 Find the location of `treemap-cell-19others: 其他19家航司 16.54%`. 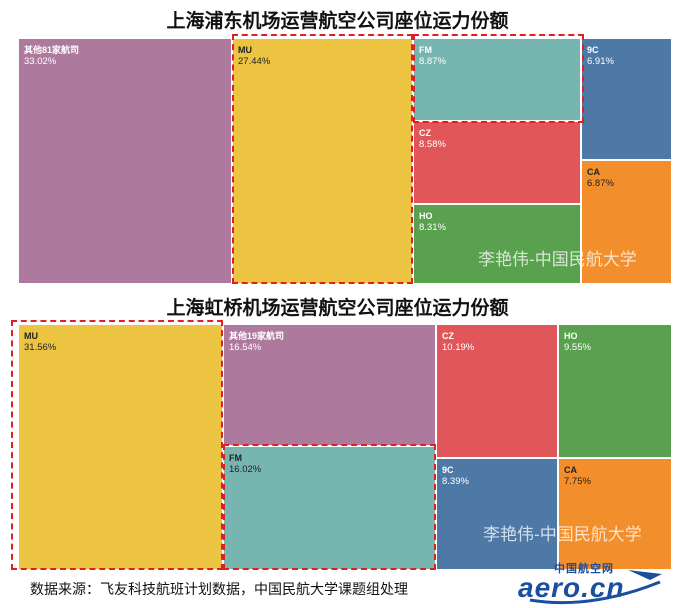

treemap-cell-19others: 其他19家航司 16.54% is located at coordinates (329, 385).